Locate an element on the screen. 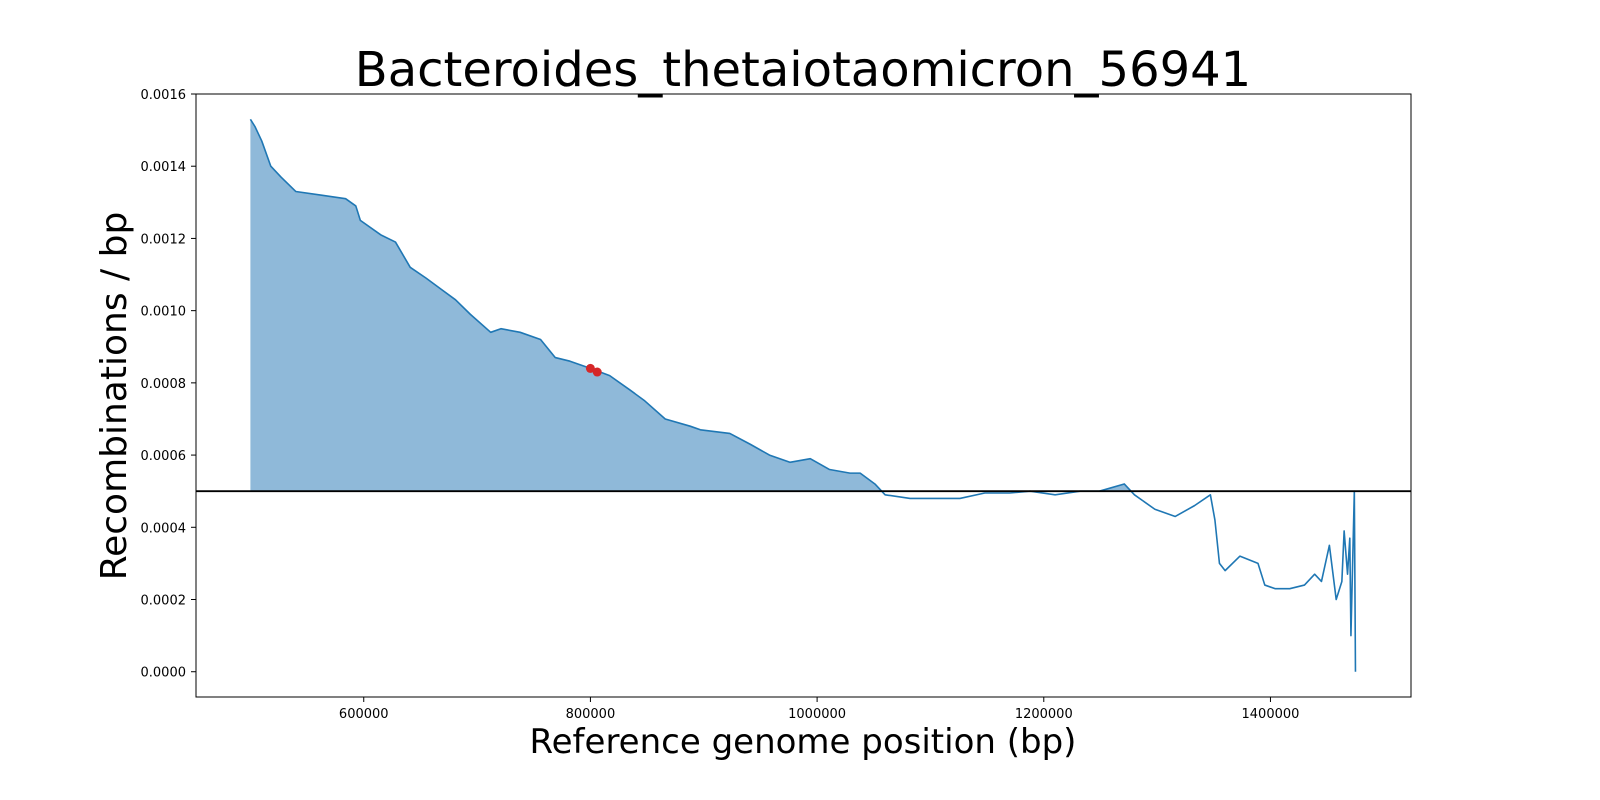  y-tick-label: 0.0014 is located at coordinates (164, 167).